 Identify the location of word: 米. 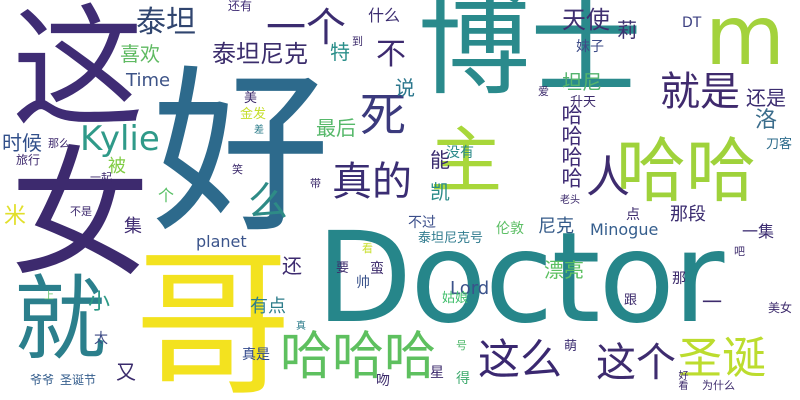
(15, 216).